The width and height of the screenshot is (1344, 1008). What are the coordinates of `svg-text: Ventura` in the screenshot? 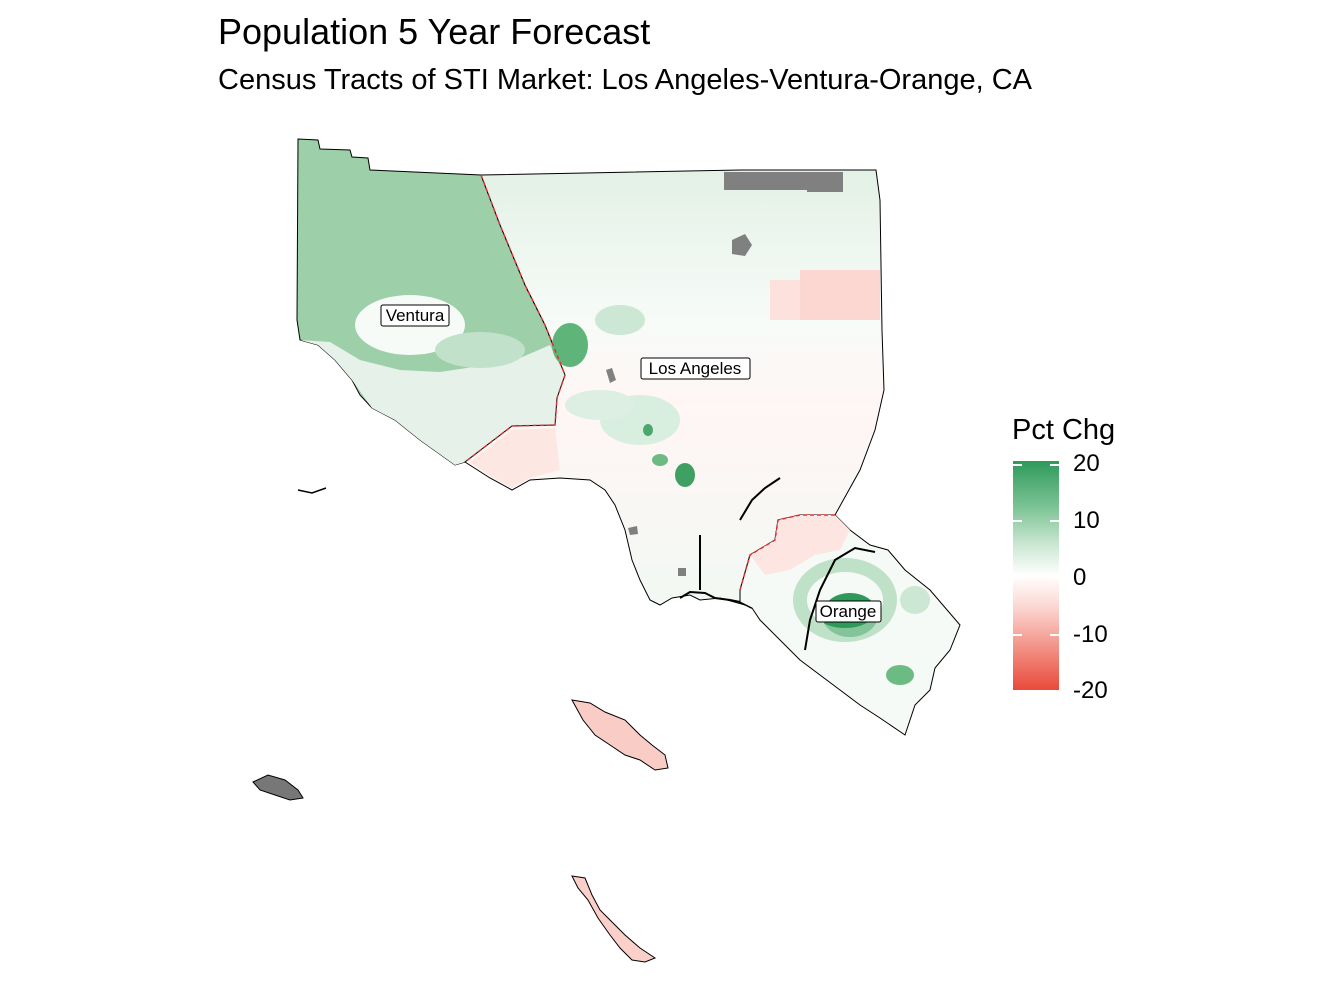 It's located at (415, 315).